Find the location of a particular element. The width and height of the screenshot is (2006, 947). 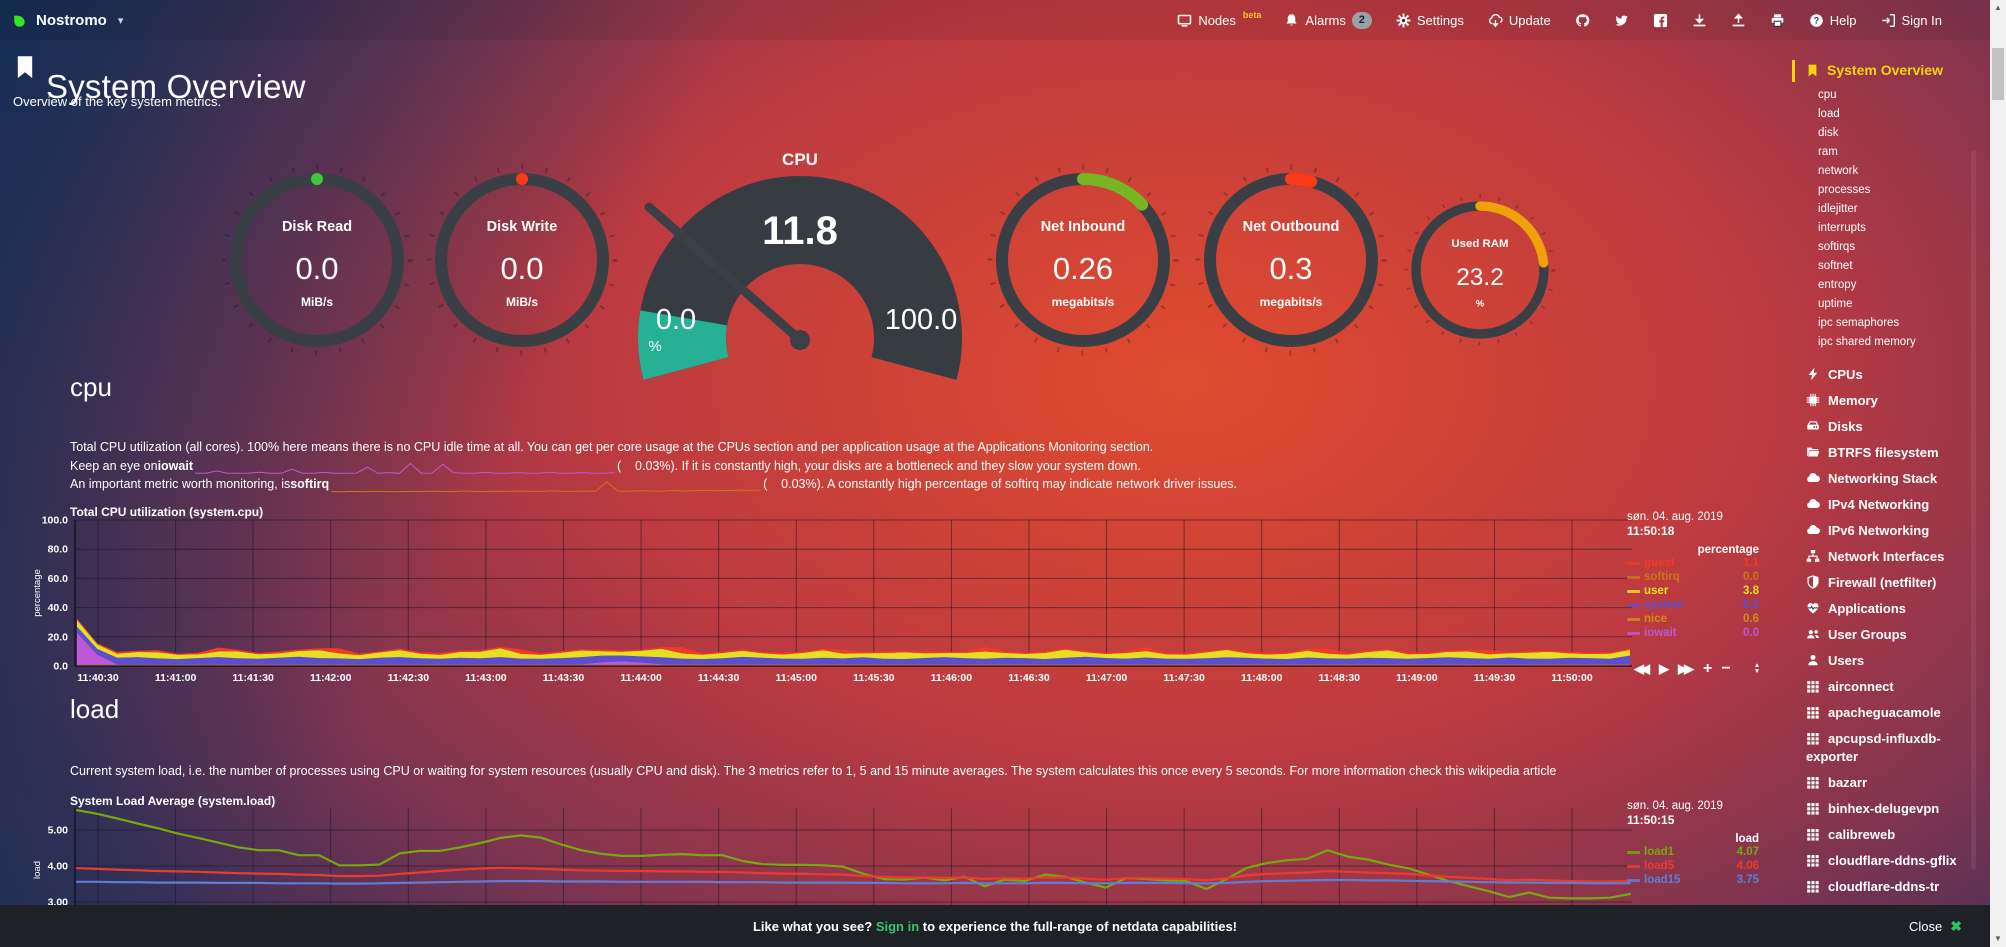

sidebar-item-bazarr: bazarr is located at coordinates (1897, 783).